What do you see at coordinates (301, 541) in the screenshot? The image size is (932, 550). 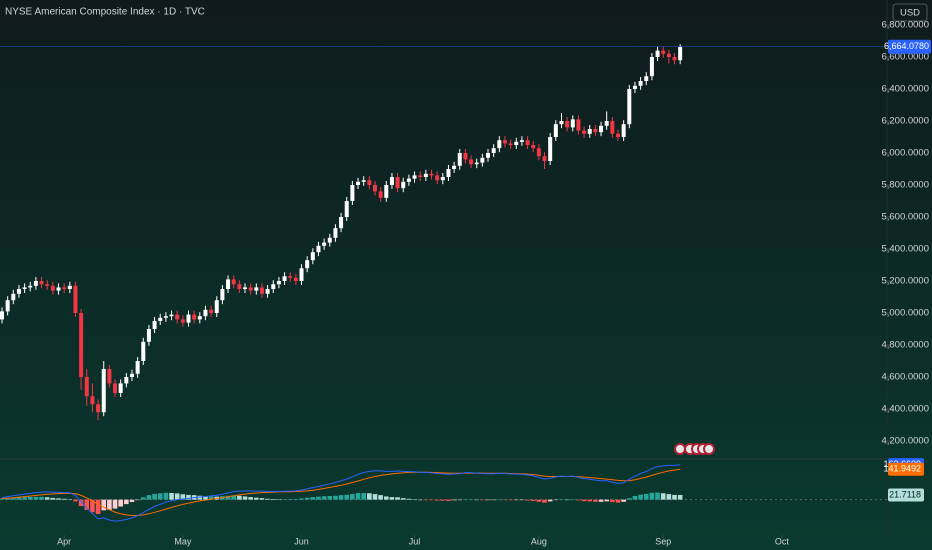 I see `x-tick-label: Jun` at bounding box center [301, 541].